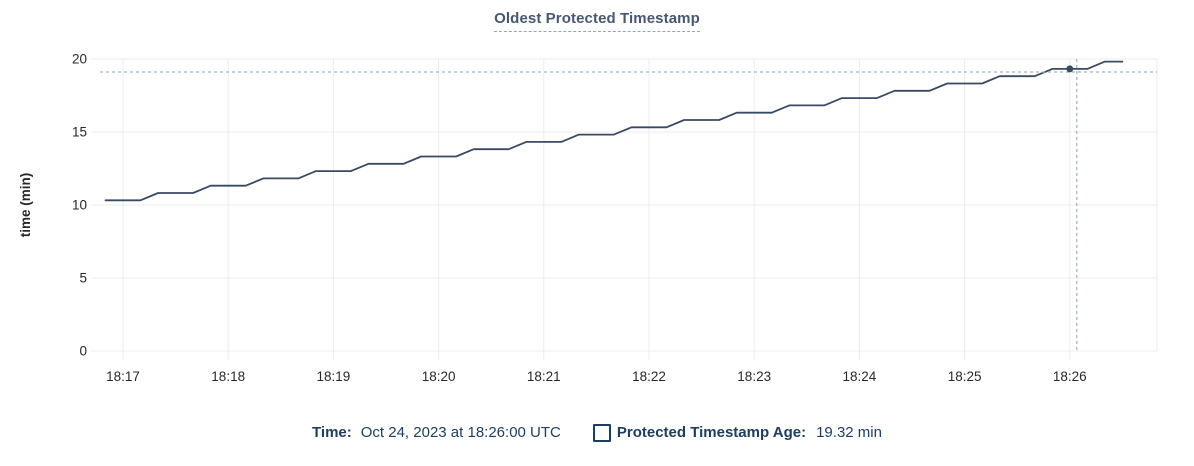  What do you see at coordinates (649, 376) in the screenshot?
I see `x-tick-label: 18:22` at bounding box center [649, 376].